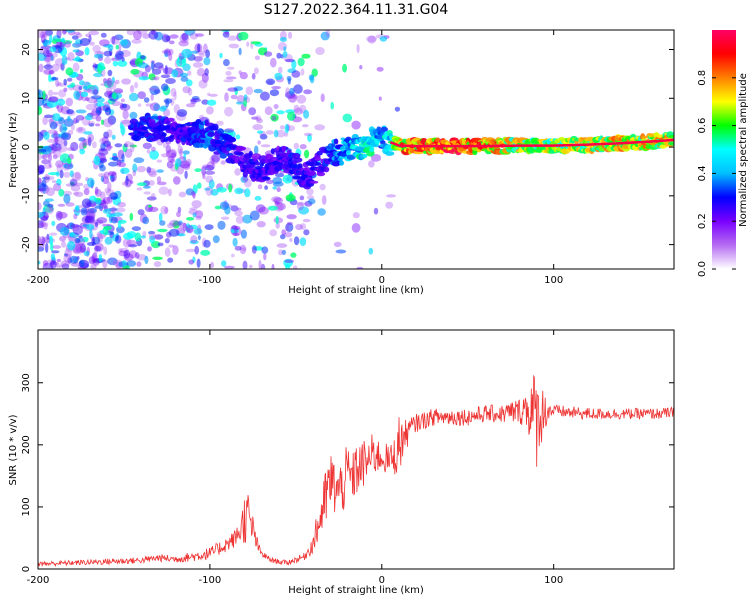  I want to click on y-tick-label: 300, so click(26, 382).